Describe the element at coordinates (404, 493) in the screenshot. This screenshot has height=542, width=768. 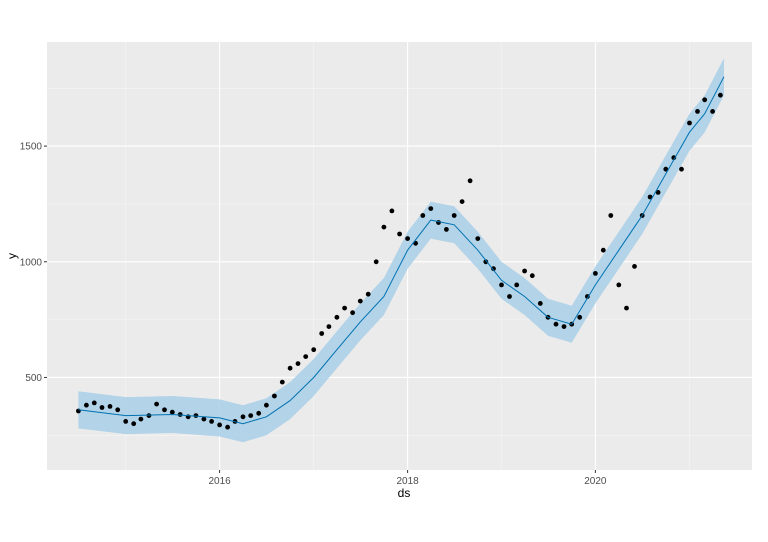
I see `x-axis-title: ds` at that location.